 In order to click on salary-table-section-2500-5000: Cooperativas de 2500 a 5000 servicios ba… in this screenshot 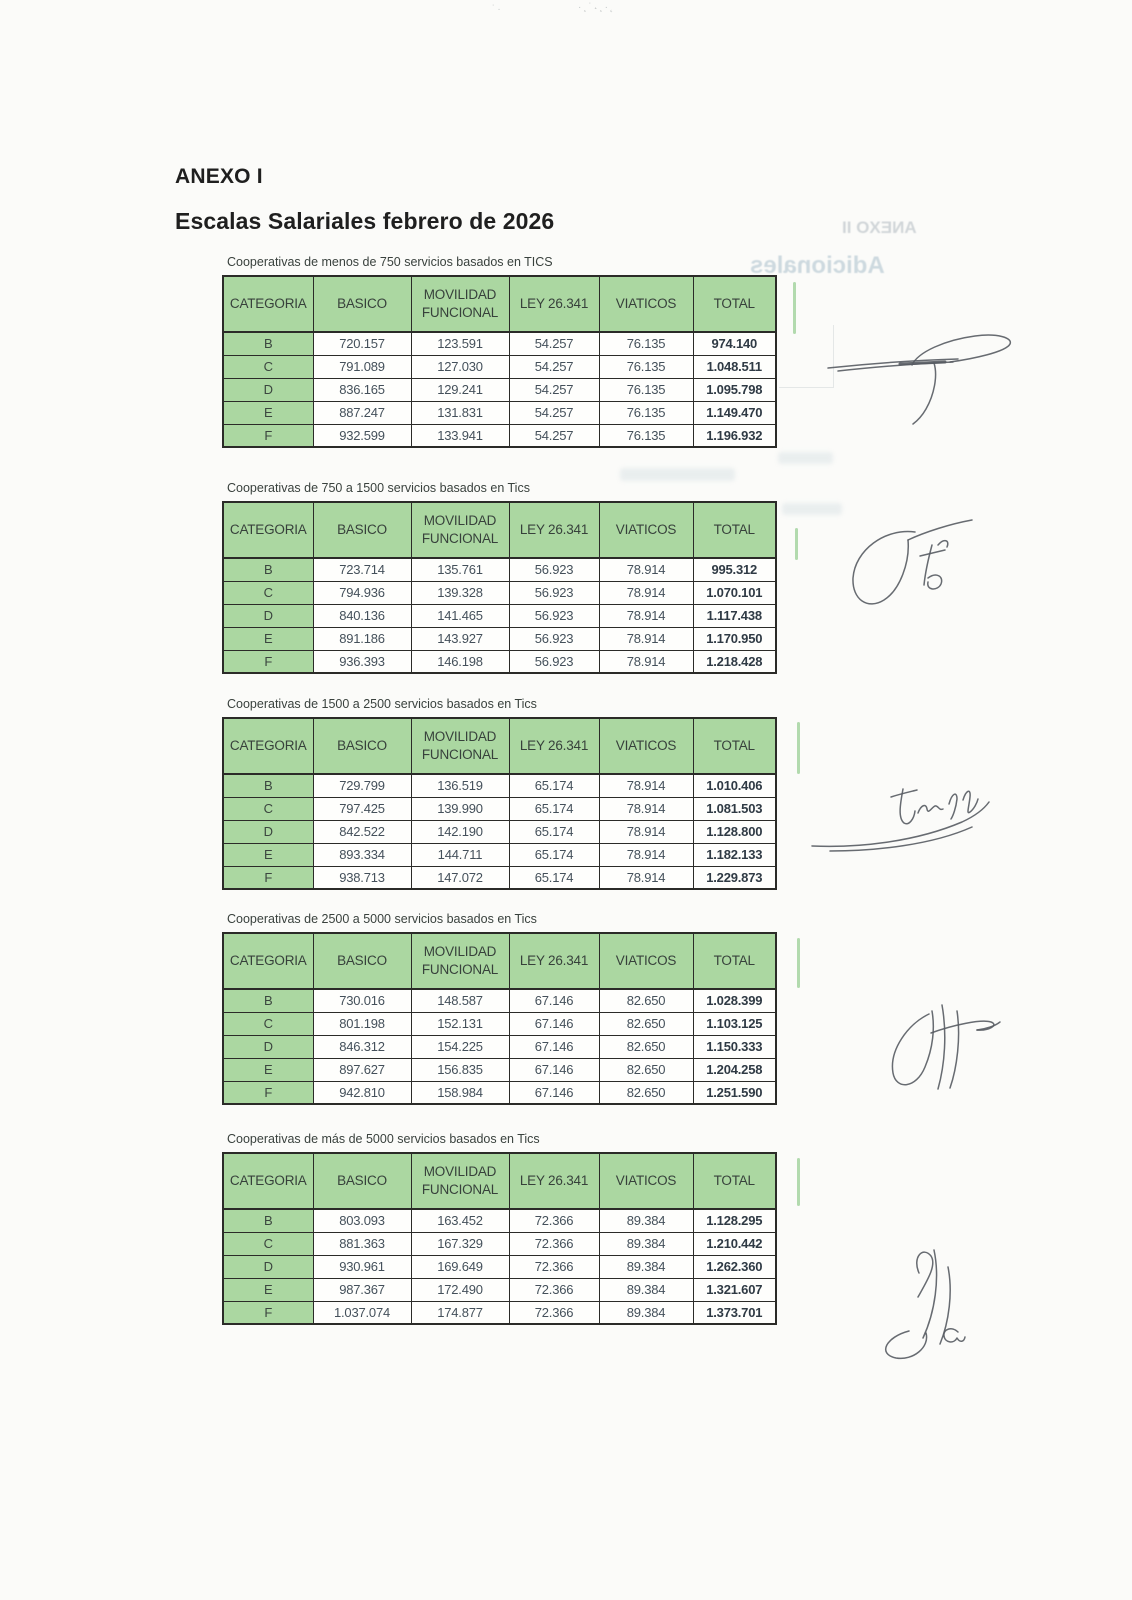, I will do `click(500, 1008)`.